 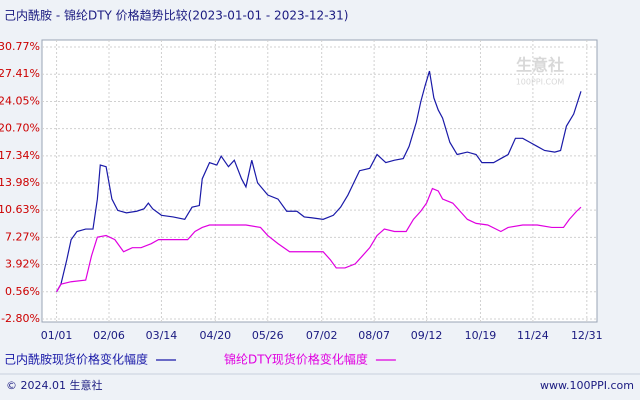 I want to click on x-tick-label: 11/24, so click(x=533, y=335).